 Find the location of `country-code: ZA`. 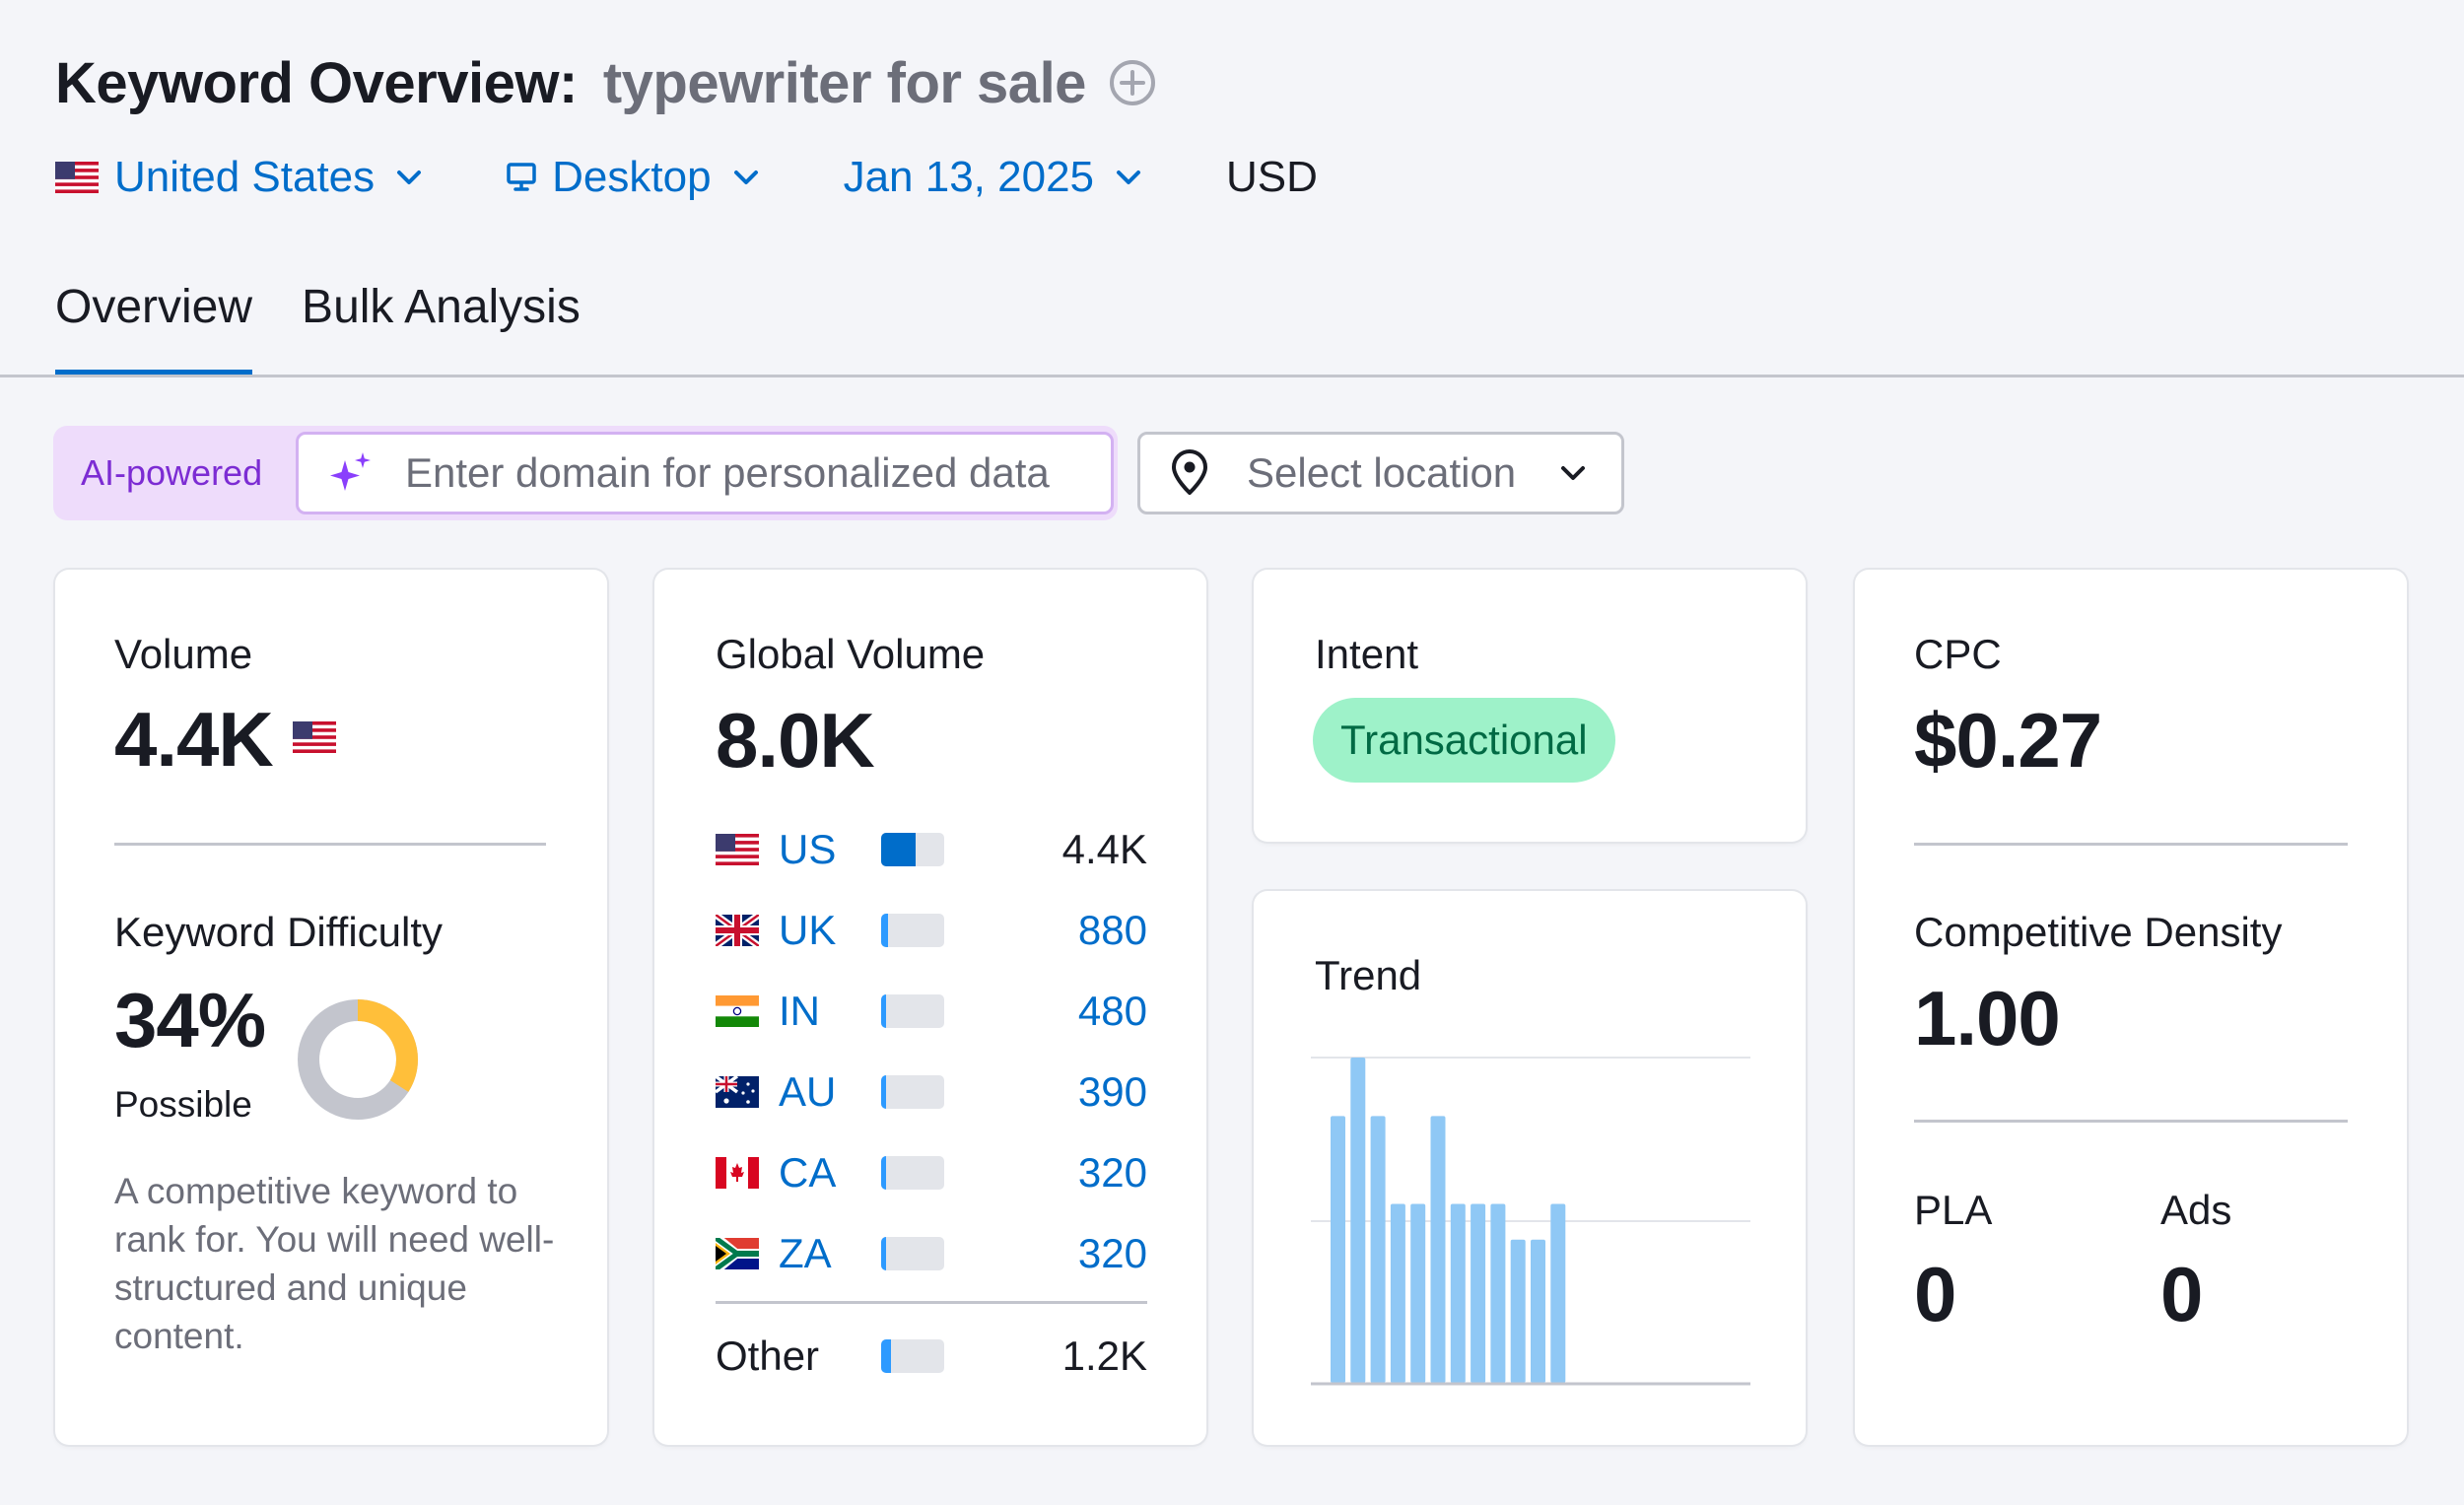

country-code: ZA is located at coordinates (805, 1253).